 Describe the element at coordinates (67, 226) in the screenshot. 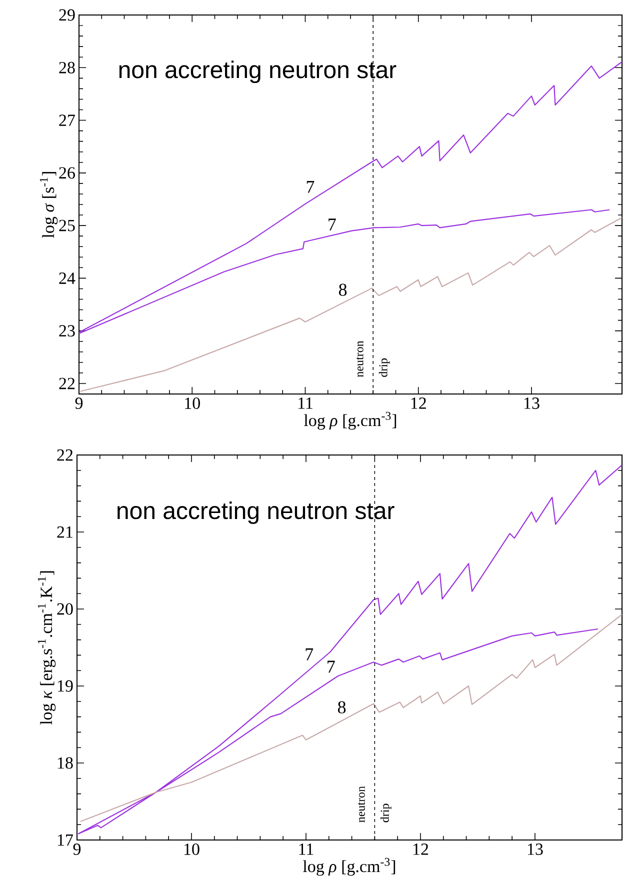

I see `y-tick-label: 25` at that location.